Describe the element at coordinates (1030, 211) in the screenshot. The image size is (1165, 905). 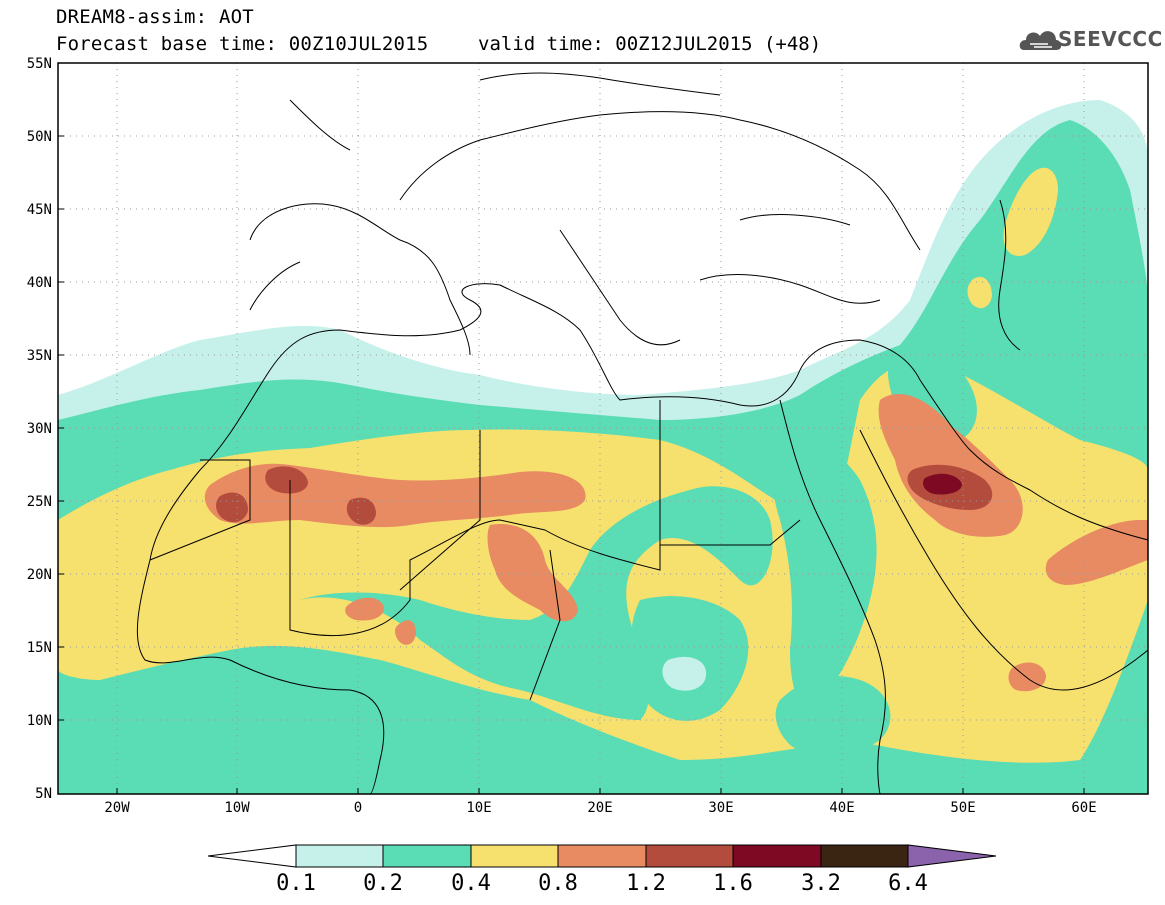
I see `aot-yellow-patch-caspian` at that location.